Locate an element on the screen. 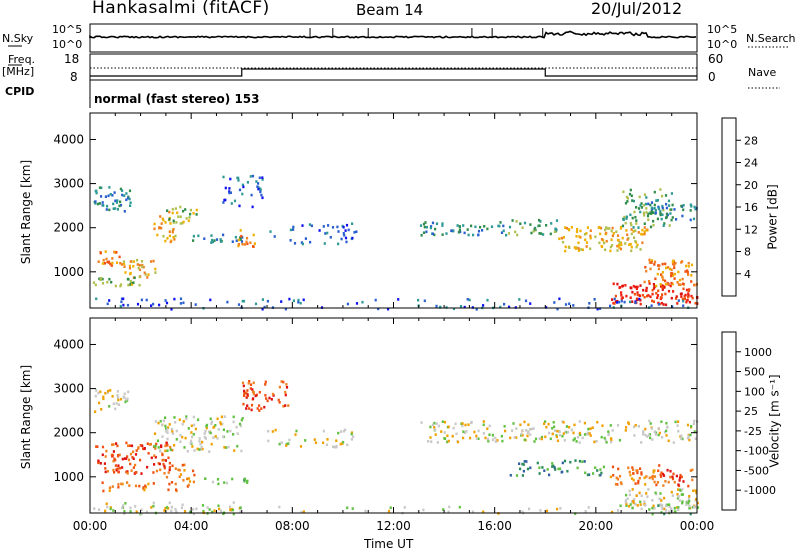 The width and height of the screenshot is (800, 554). y-tick-label: 1000 is located at coordinates (68, 477).